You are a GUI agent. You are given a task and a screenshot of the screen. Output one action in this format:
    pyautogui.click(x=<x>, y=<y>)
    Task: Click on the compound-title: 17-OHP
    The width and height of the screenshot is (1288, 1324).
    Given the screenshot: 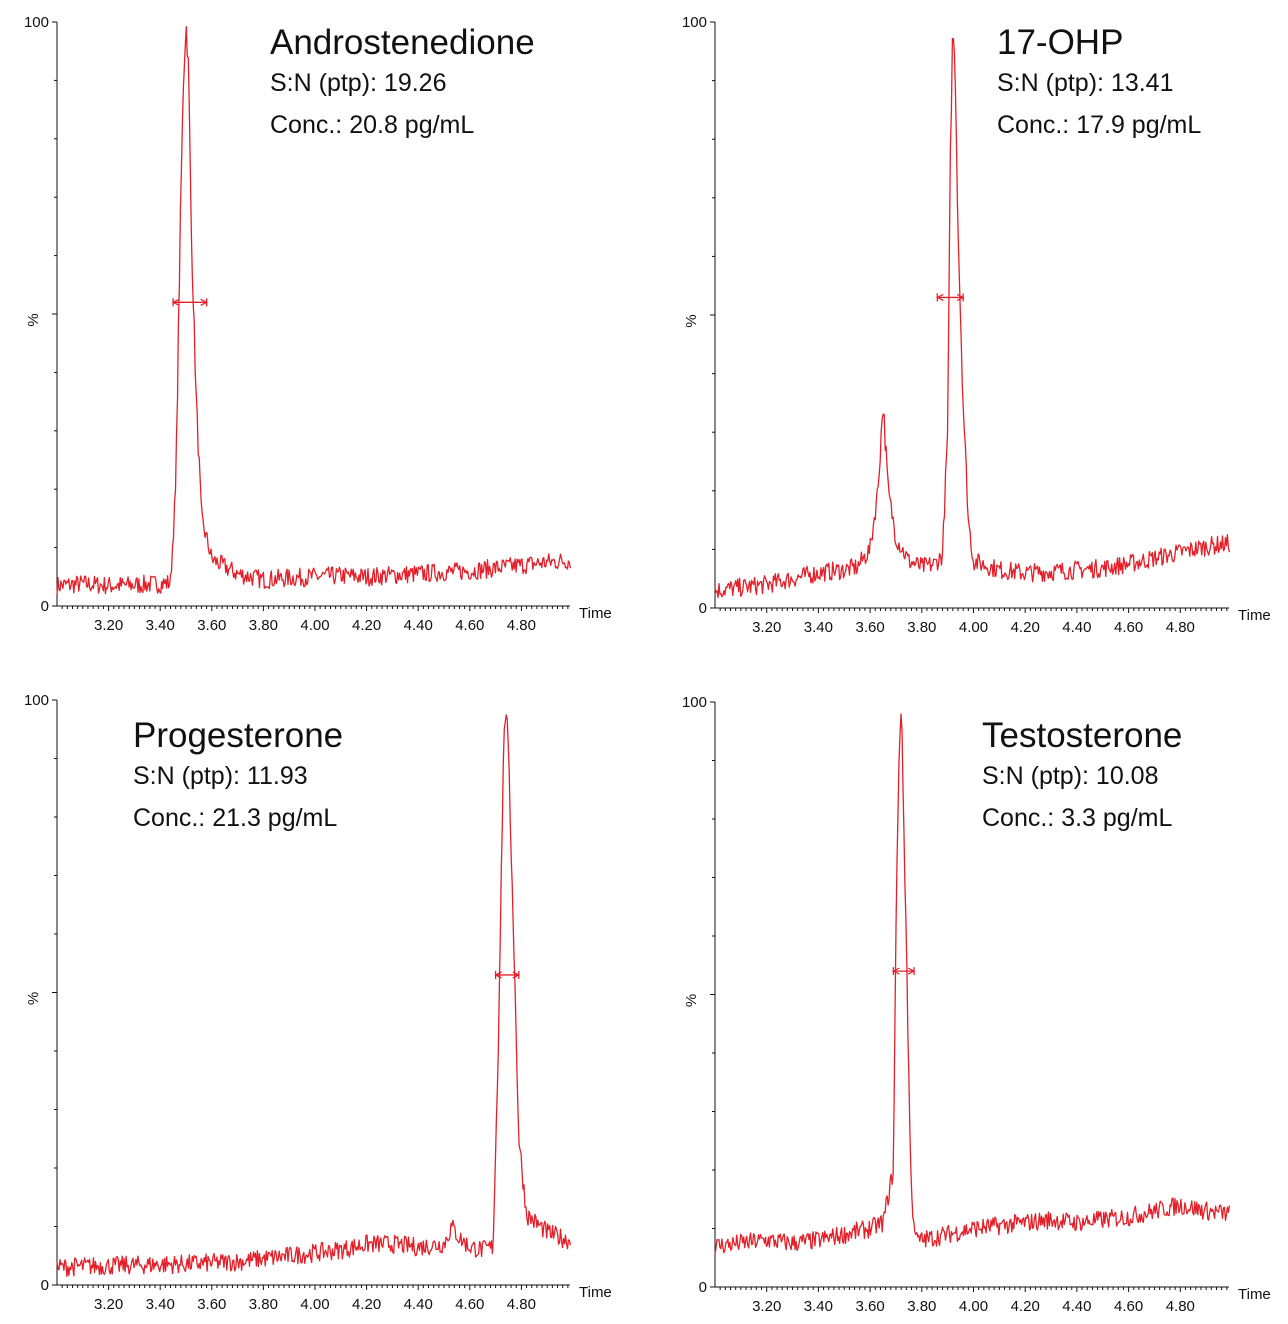 What is the action you would take?
    pyautogui.click(x=1060, y=42)
    